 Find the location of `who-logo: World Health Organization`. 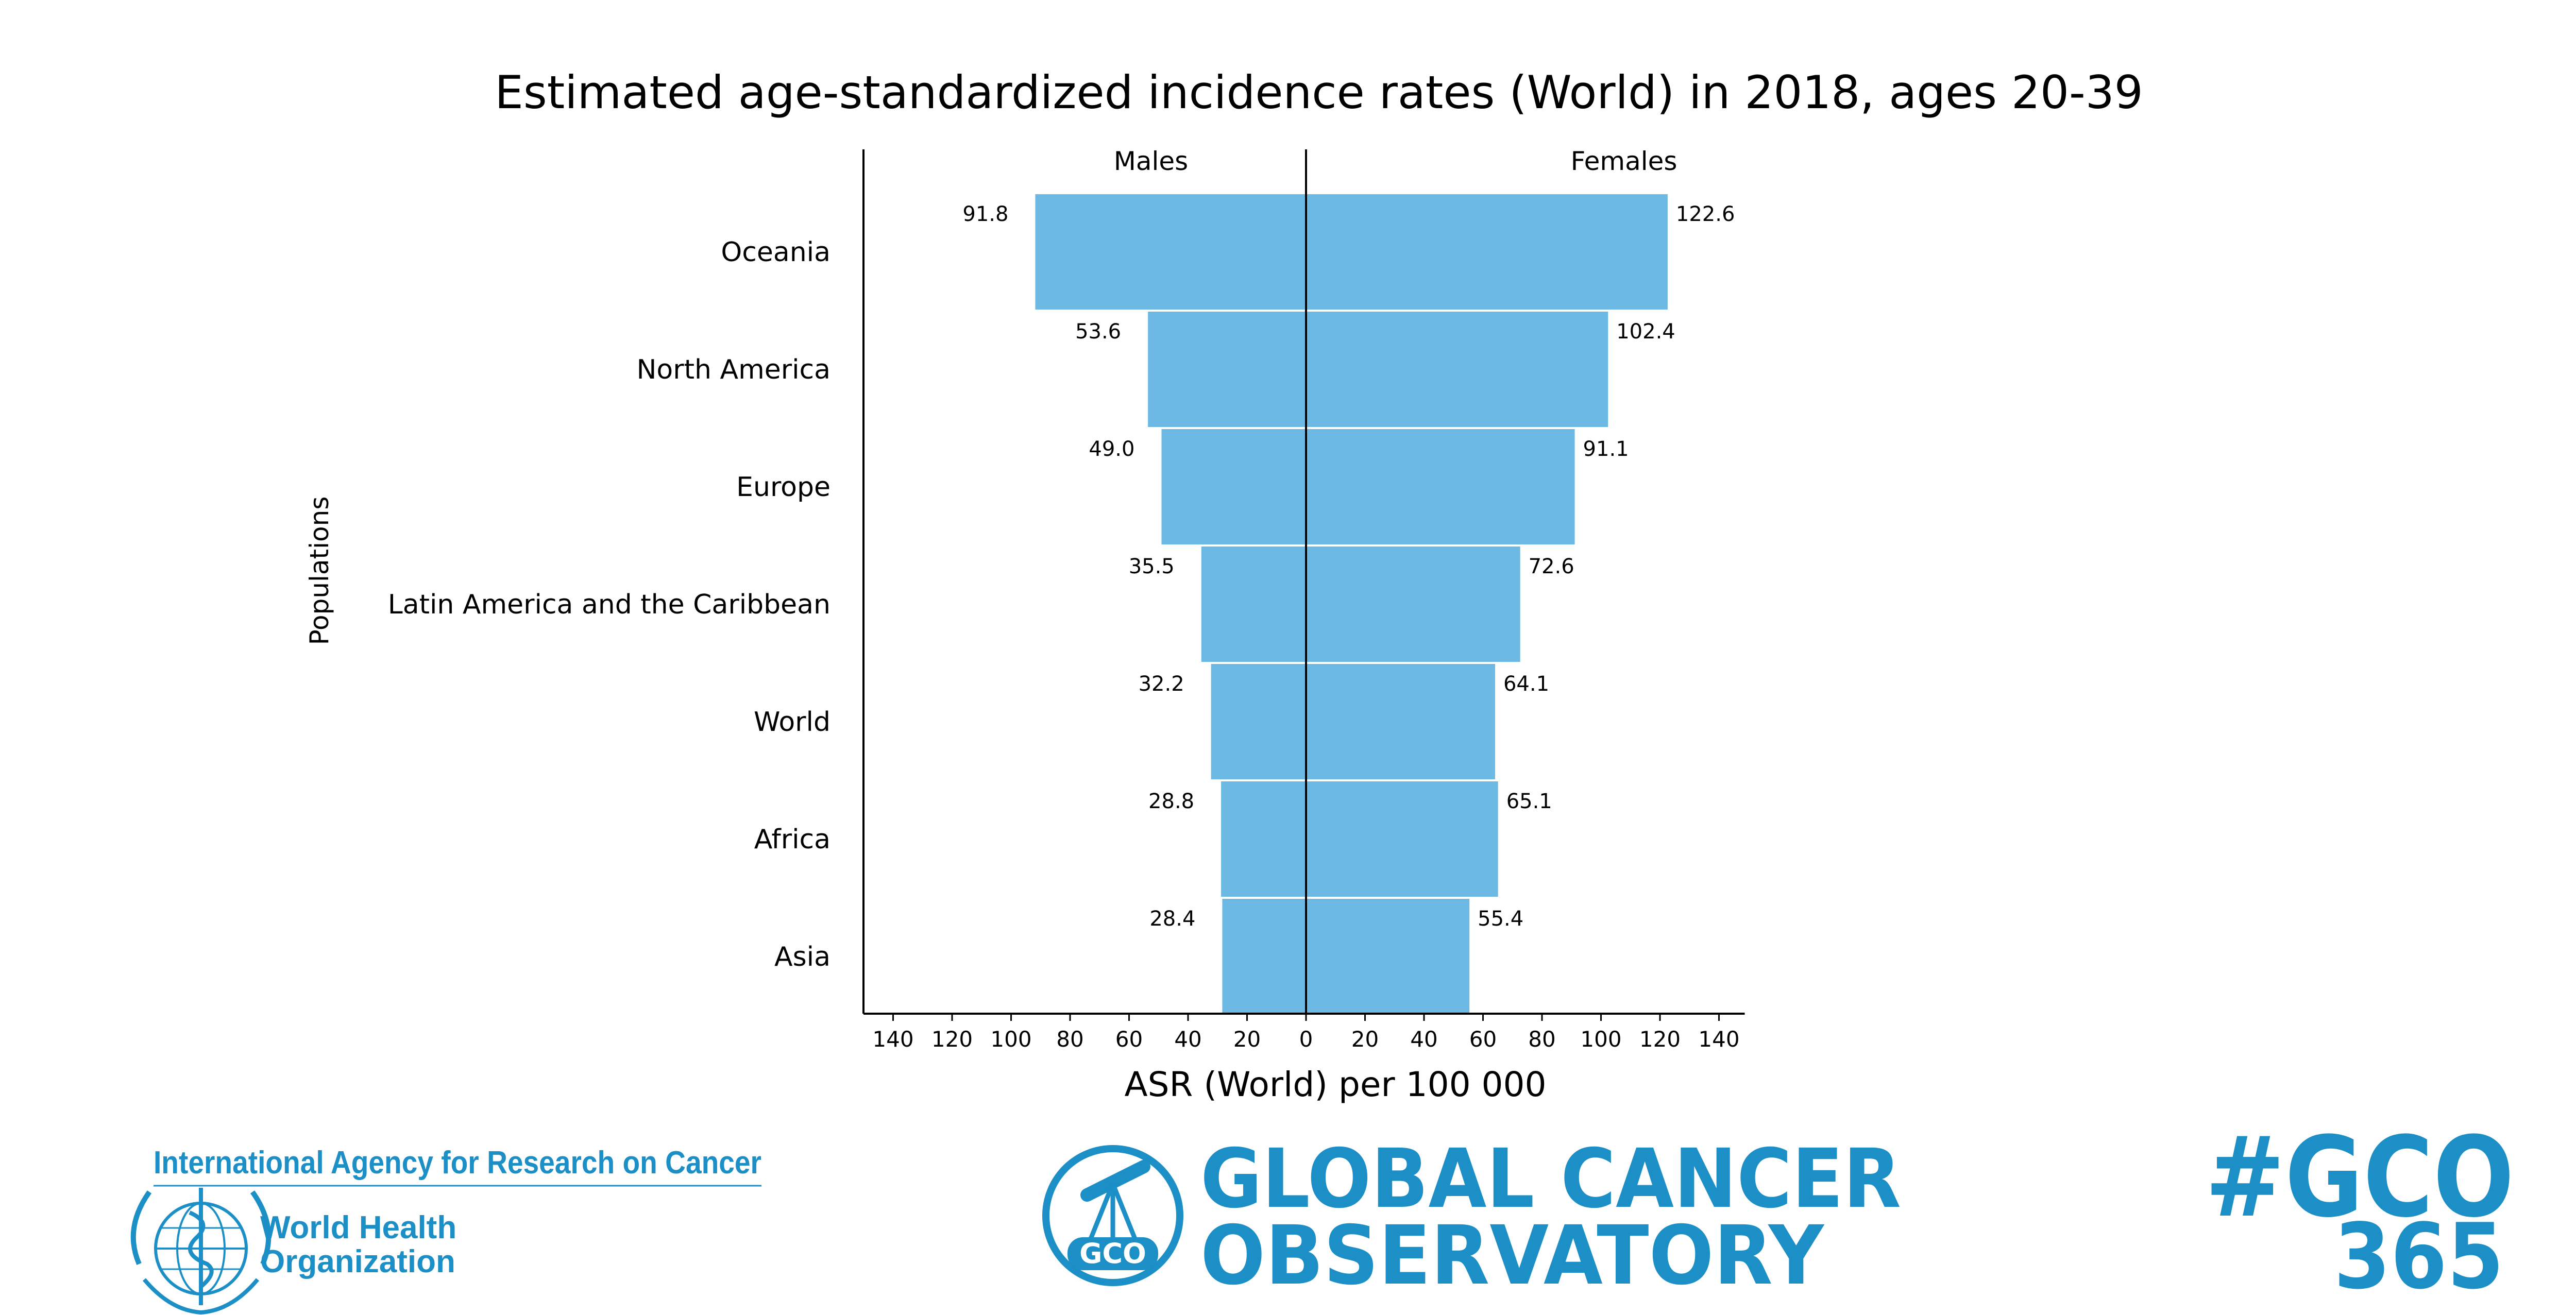

who-logo: World Health Organization is located at coordinates (293, 1251).